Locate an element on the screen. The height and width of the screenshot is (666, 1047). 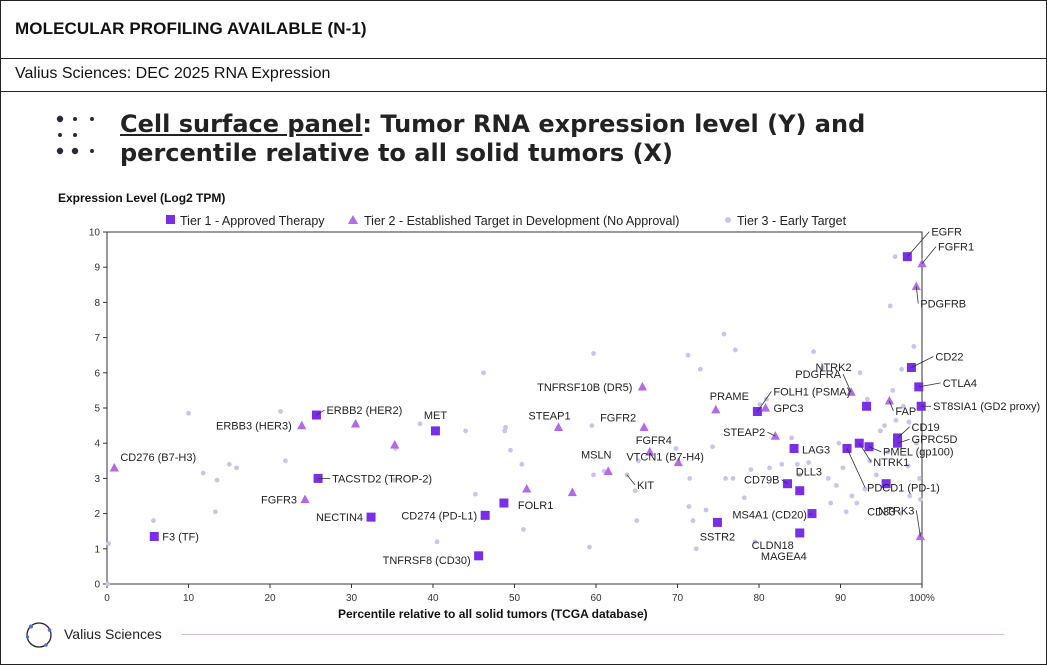
point-label: TNFRSF10B (DR5) is located at coordinates (584, 388).